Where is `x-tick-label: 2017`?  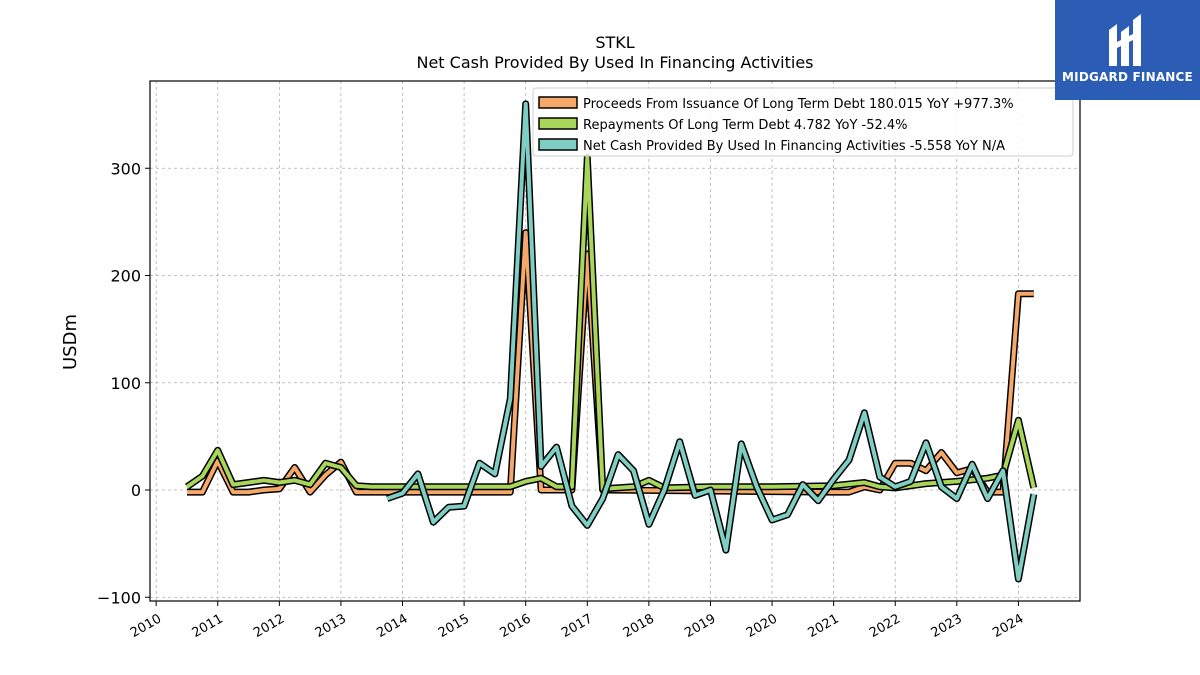
x-tick-label: 2017 is located at coordinates (577, 626).